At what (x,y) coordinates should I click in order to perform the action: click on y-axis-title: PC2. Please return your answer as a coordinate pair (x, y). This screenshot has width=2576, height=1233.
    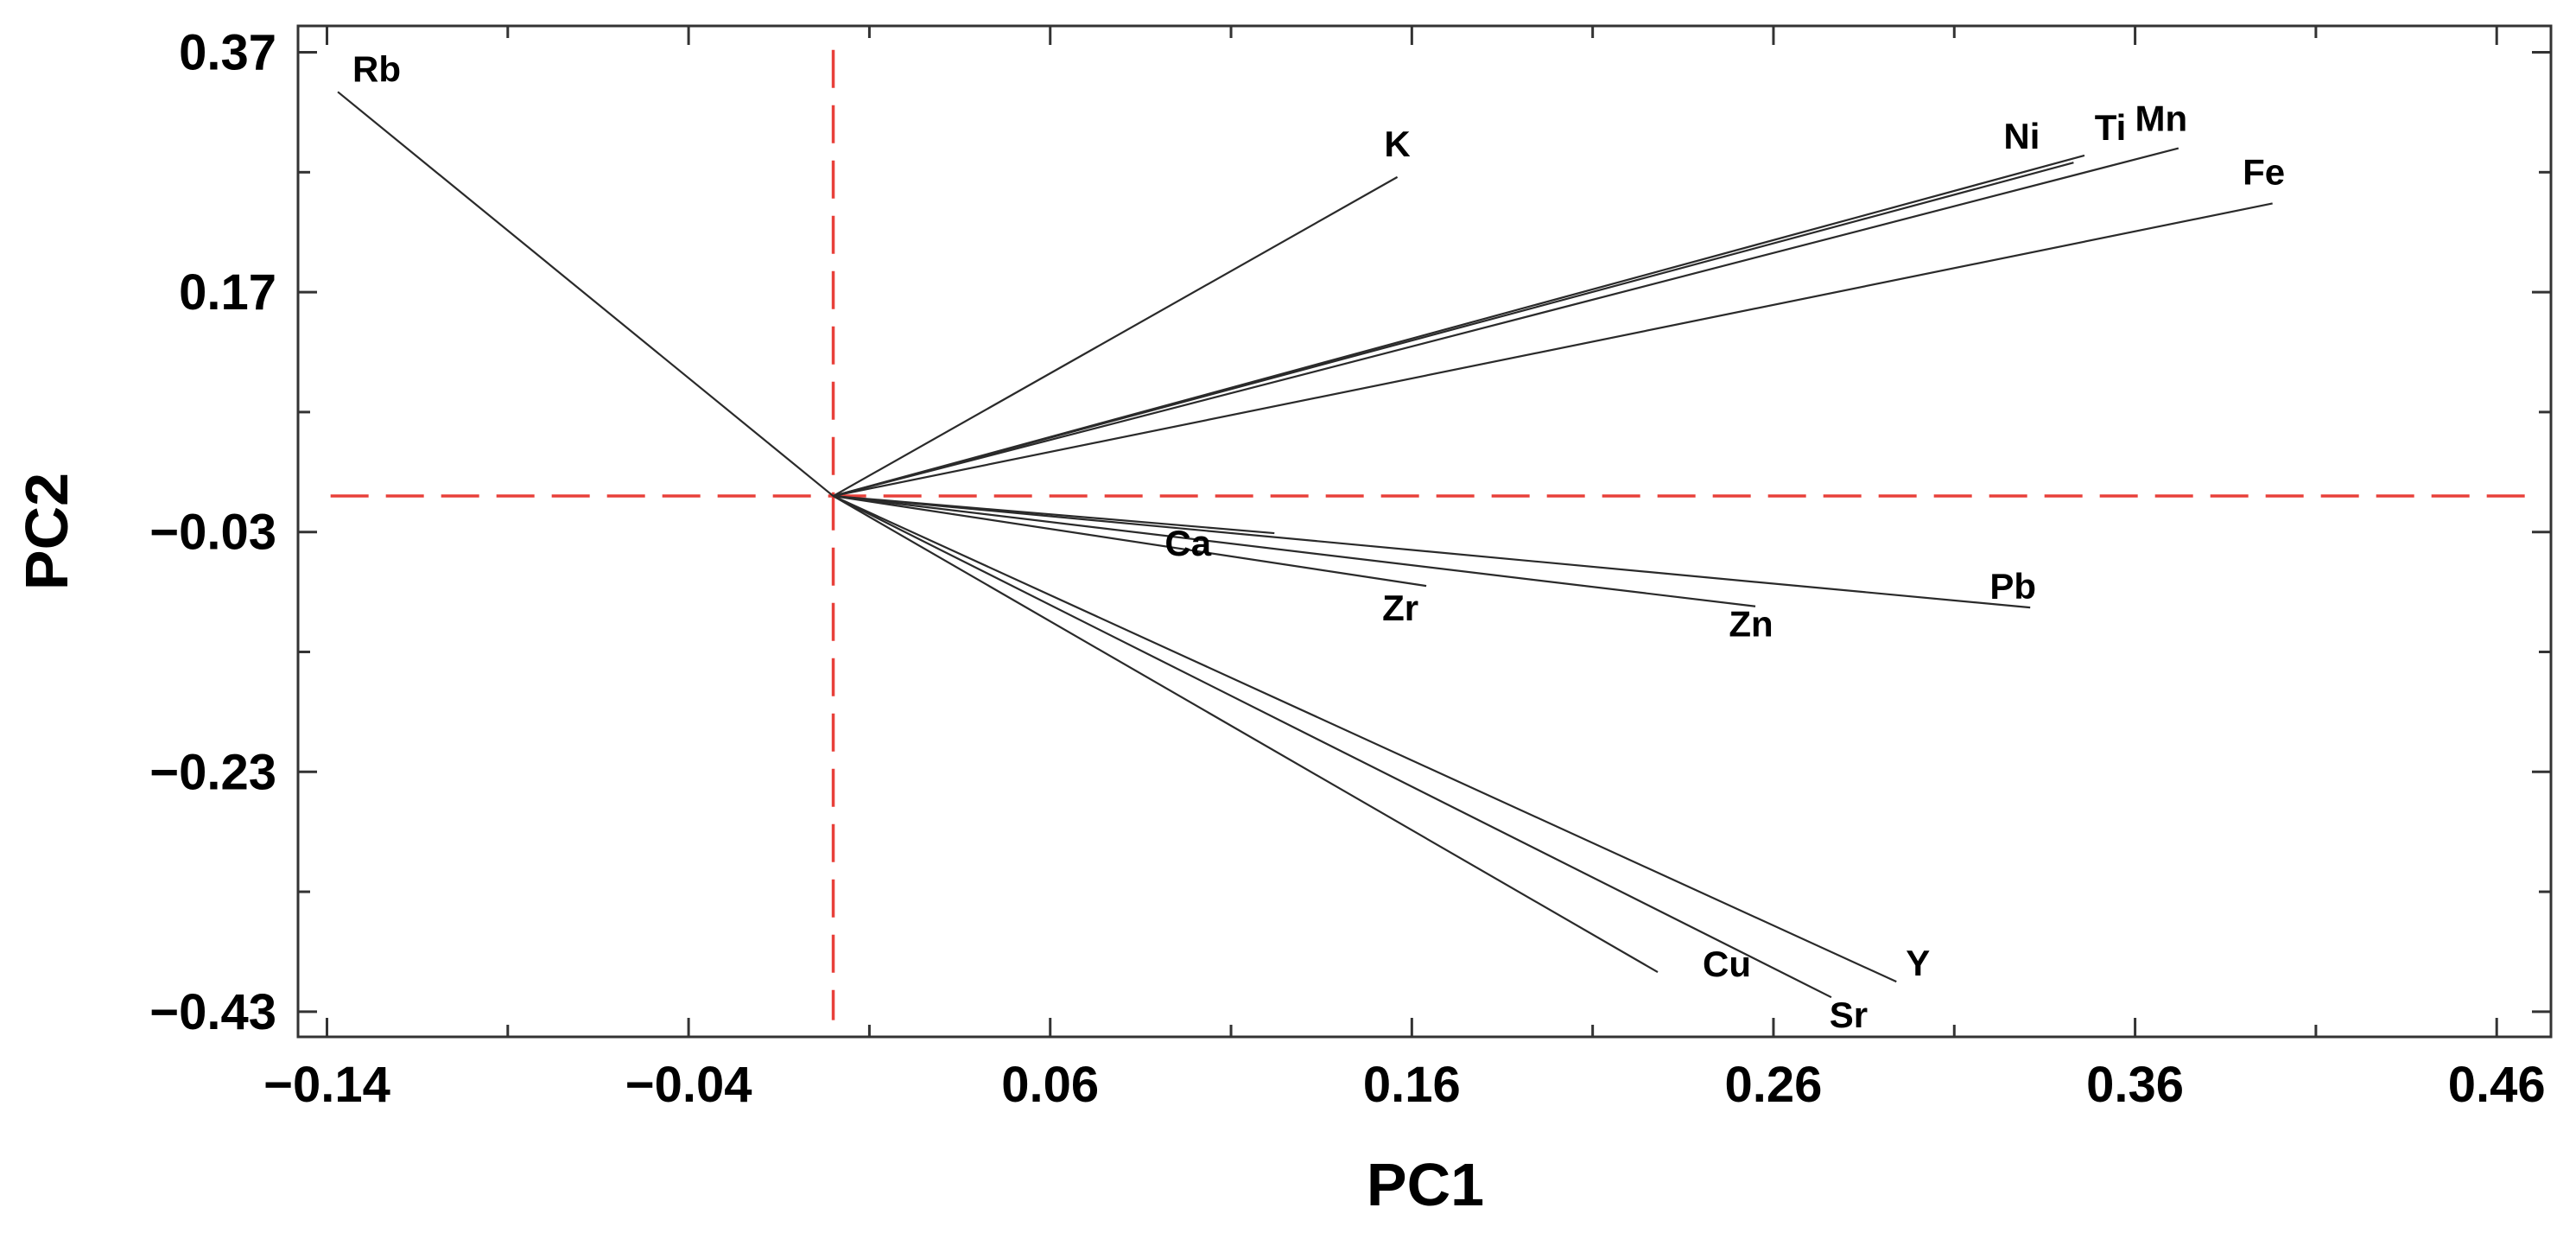
    Looking at the image, I should click on (46, 532).